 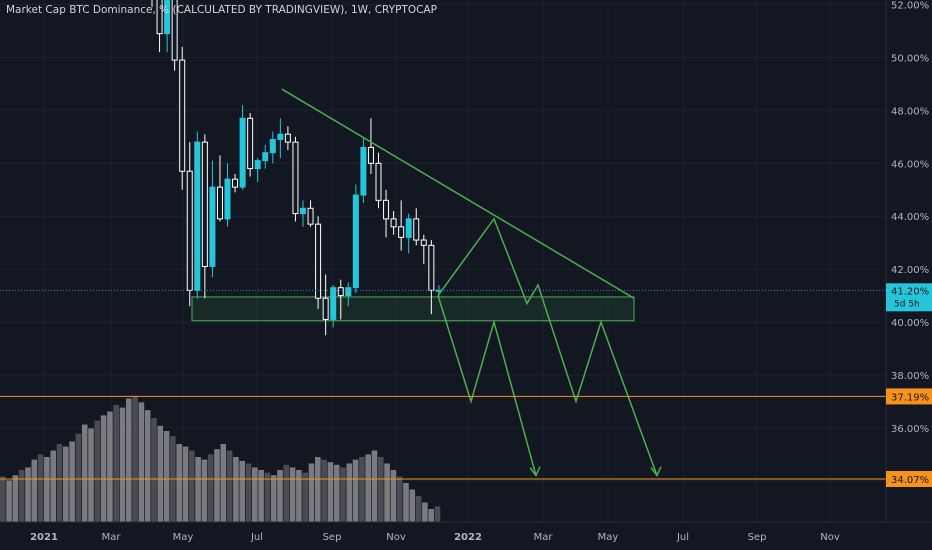 I want to click on price-tick-label: 50.00%, so click(x=910, y=58).